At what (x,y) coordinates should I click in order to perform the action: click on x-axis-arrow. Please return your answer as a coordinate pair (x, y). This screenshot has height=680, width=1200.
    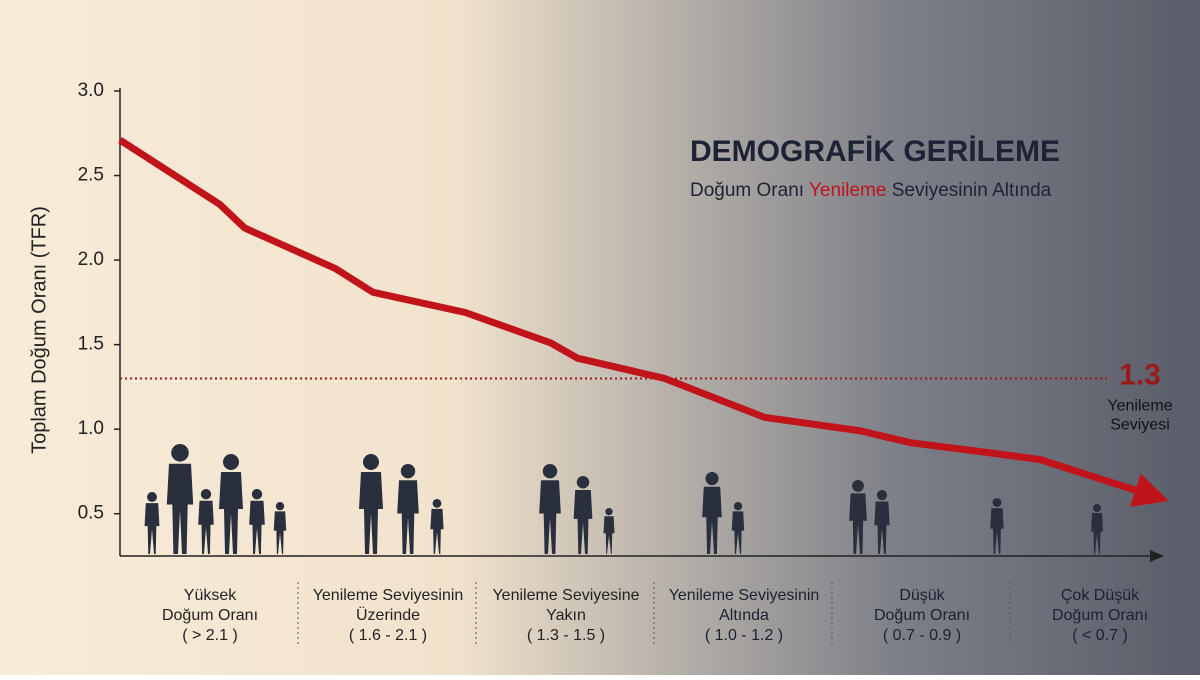
    Looking at the image, I should click on (1157, 556).